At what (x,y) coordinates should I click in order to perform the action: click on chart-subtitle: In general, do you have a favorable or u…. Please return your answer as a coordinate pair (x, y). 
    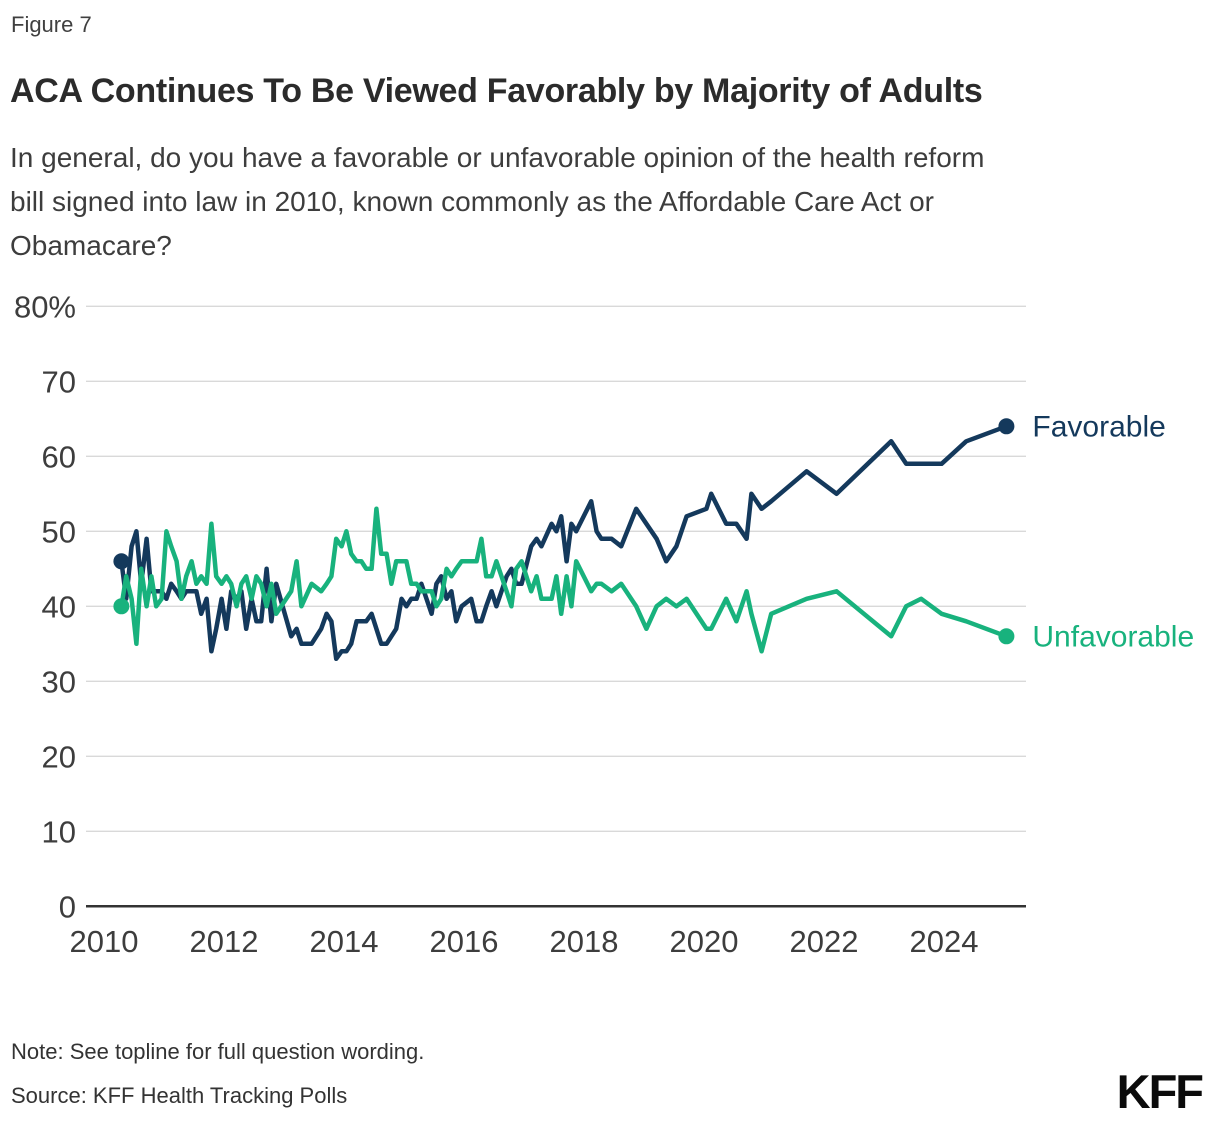
    Looking at the image, I should click on (497, 202).